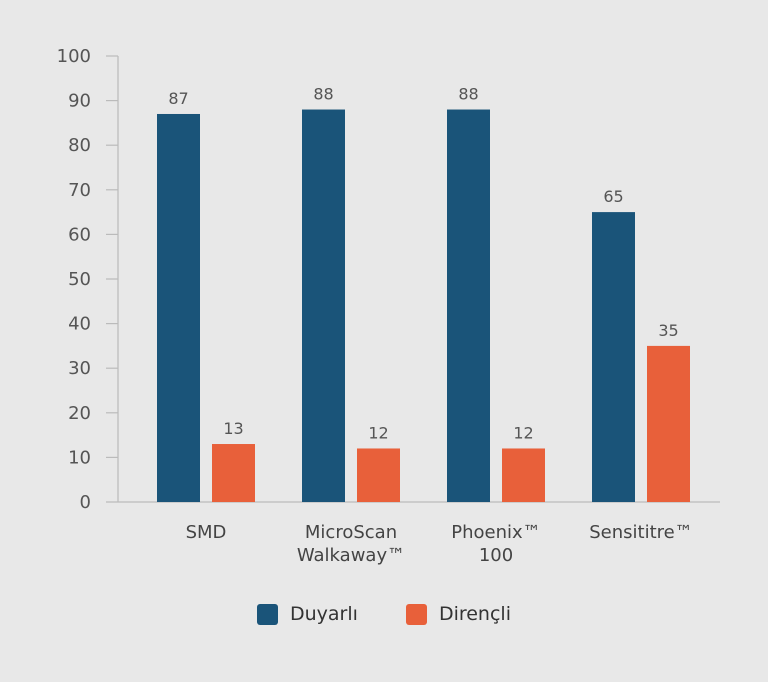 Image resolution: width=768 pixels, height=682 pixels. Describe the element at coordinates (79, 324) in the screenshot. I see `y-tick-label: 40` at that location.